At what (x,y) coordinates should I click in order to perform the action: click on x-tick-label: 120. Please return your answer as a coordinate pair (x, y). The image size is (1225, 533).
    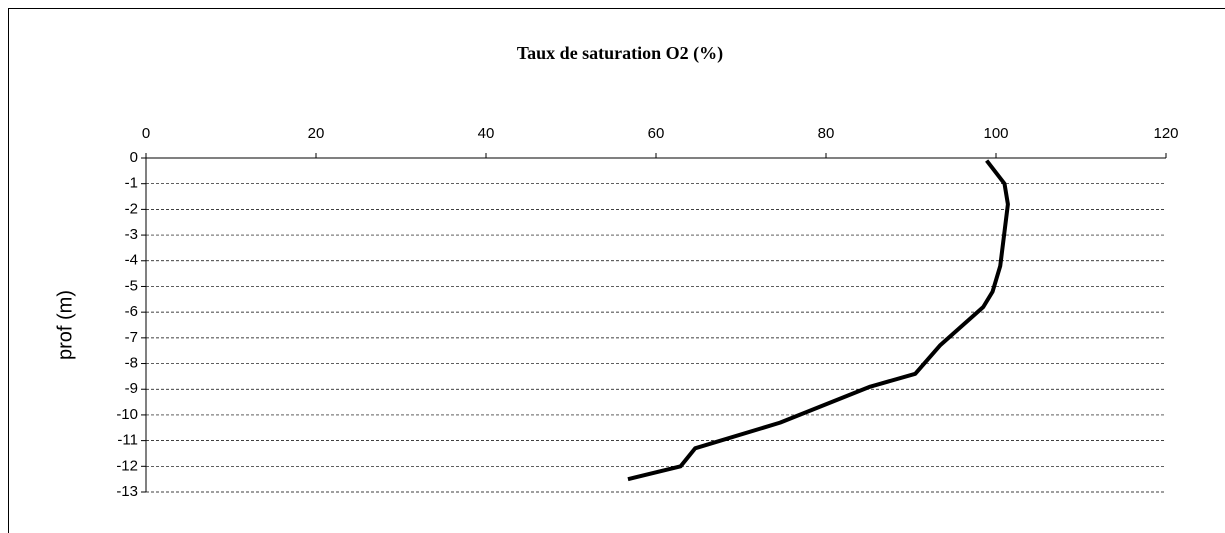
    Looking at the image, I should click on (1165, 133).